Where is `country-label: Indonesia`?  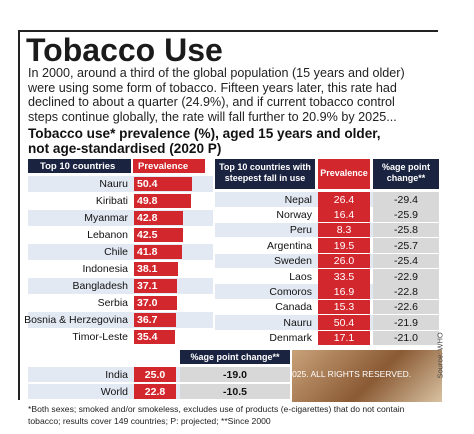 country-label: Indonesia is located at coordinates (105, 269).